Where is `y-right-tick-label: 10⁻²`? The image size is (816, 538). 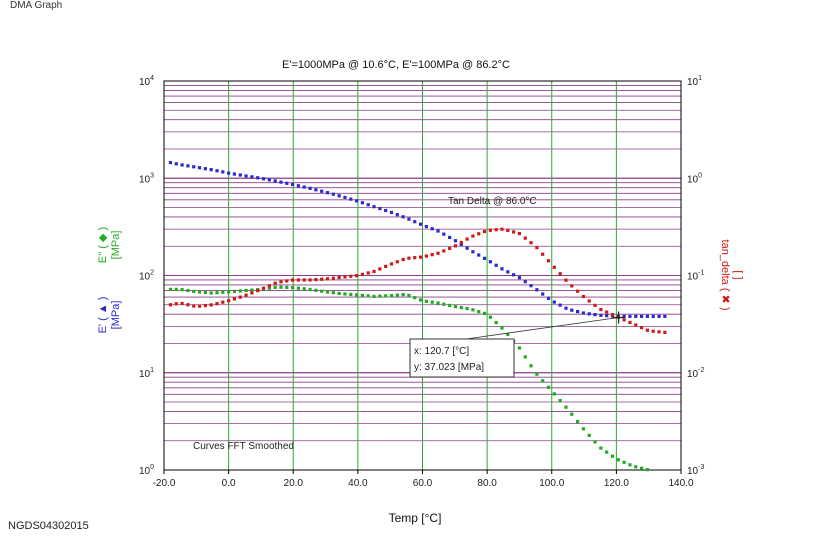
y-right-tick-label: 10⁻² is located at coordinates (695, 373).